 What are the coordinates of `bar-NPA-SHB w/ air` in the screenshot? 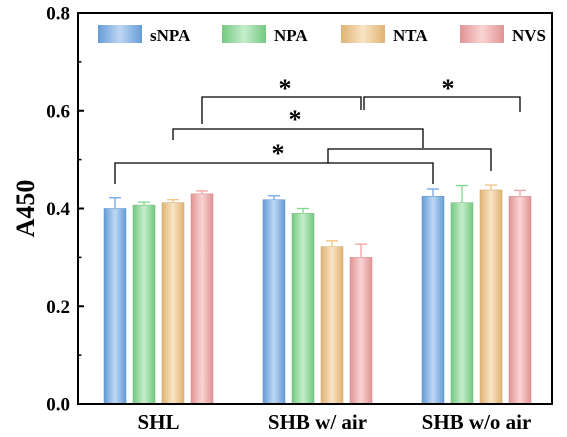 It's located at (303, 309).